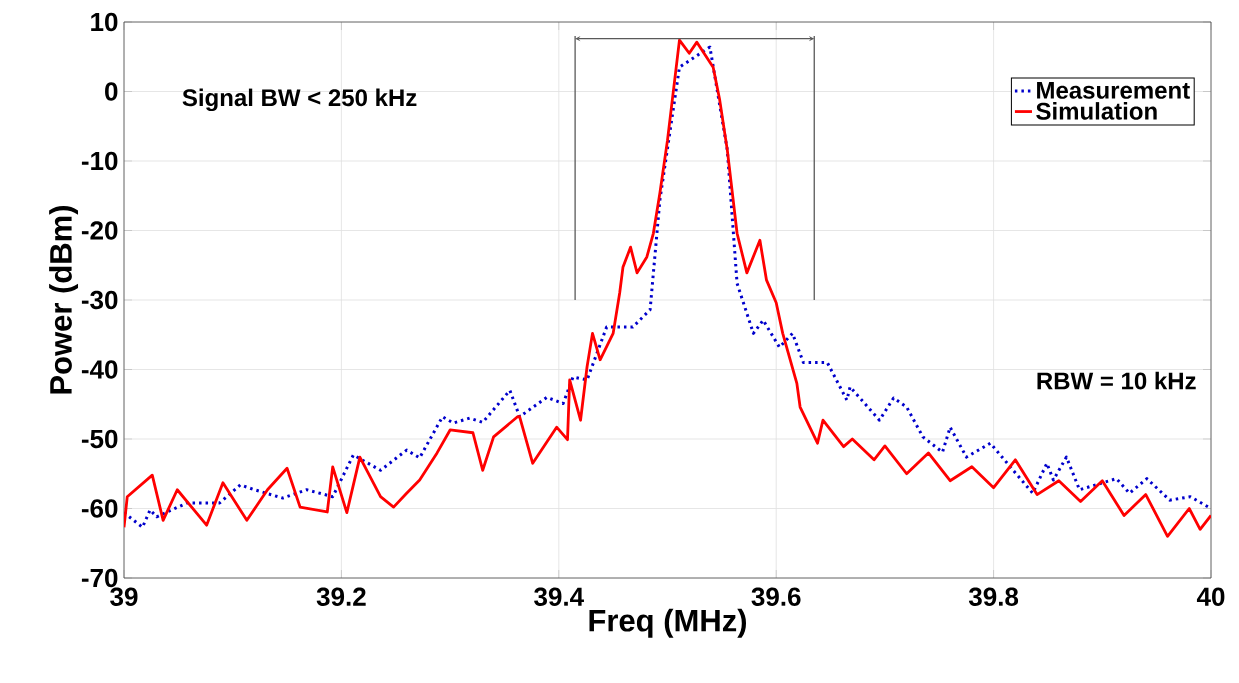 This screenshot has width=1239, height=683. I want to click on y-tick-label: -30, so click(99, 300).